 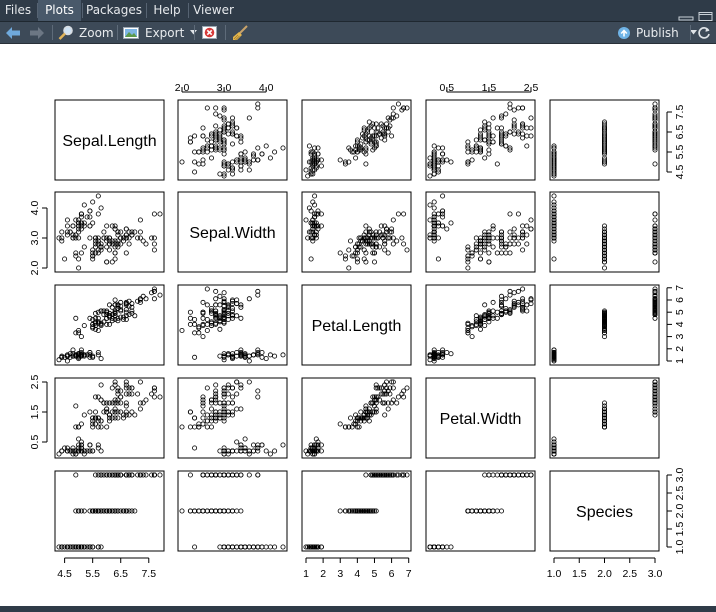 I want to click on publish-icon, so click(x=624, y=33).